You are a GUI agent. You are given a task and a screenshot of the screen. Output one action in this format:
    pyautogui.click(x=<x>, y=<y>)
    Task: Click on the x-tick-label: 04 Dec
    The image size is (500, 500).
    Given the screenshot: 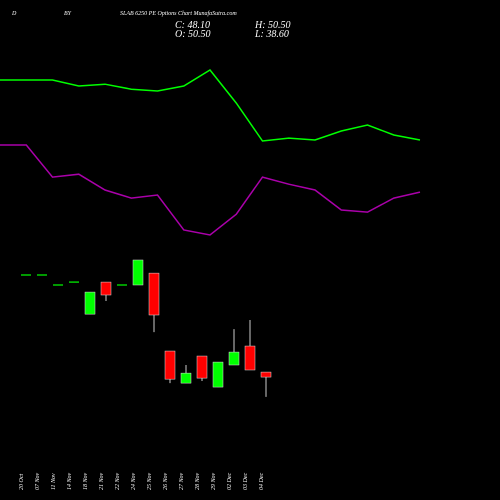 What is the action you would take?
    pyautogui.click(x=261, y=481)
    